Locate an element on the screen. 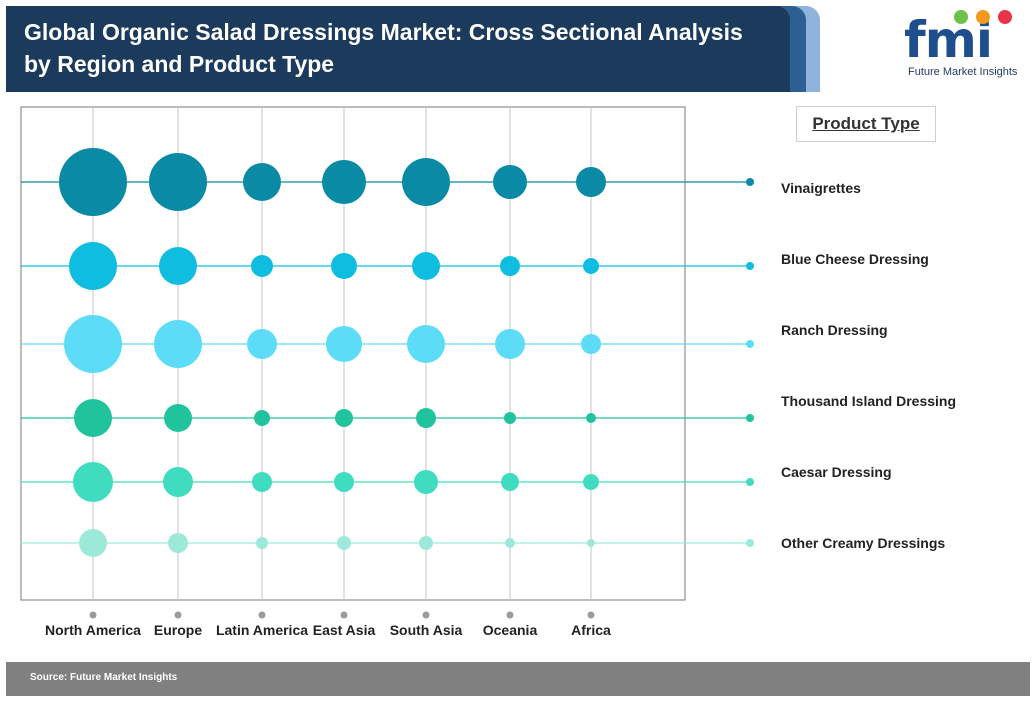 This screenshot has width=1036, height=703. logo-dot-green is located at coordinates (961, 17).